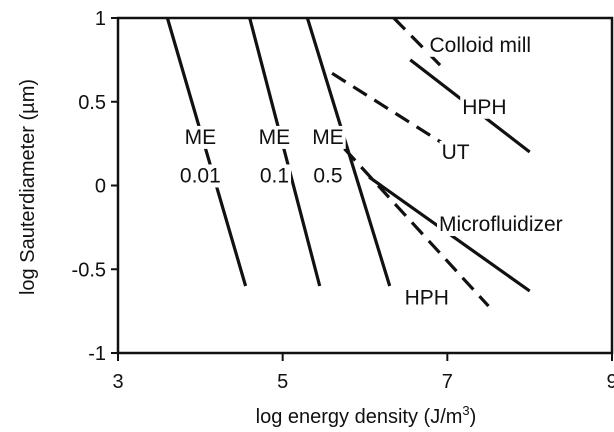 Image resolution: width=614 pixels, height=432 pixels. I want to click on y-tick-label: -0.5, so click(89, 270).